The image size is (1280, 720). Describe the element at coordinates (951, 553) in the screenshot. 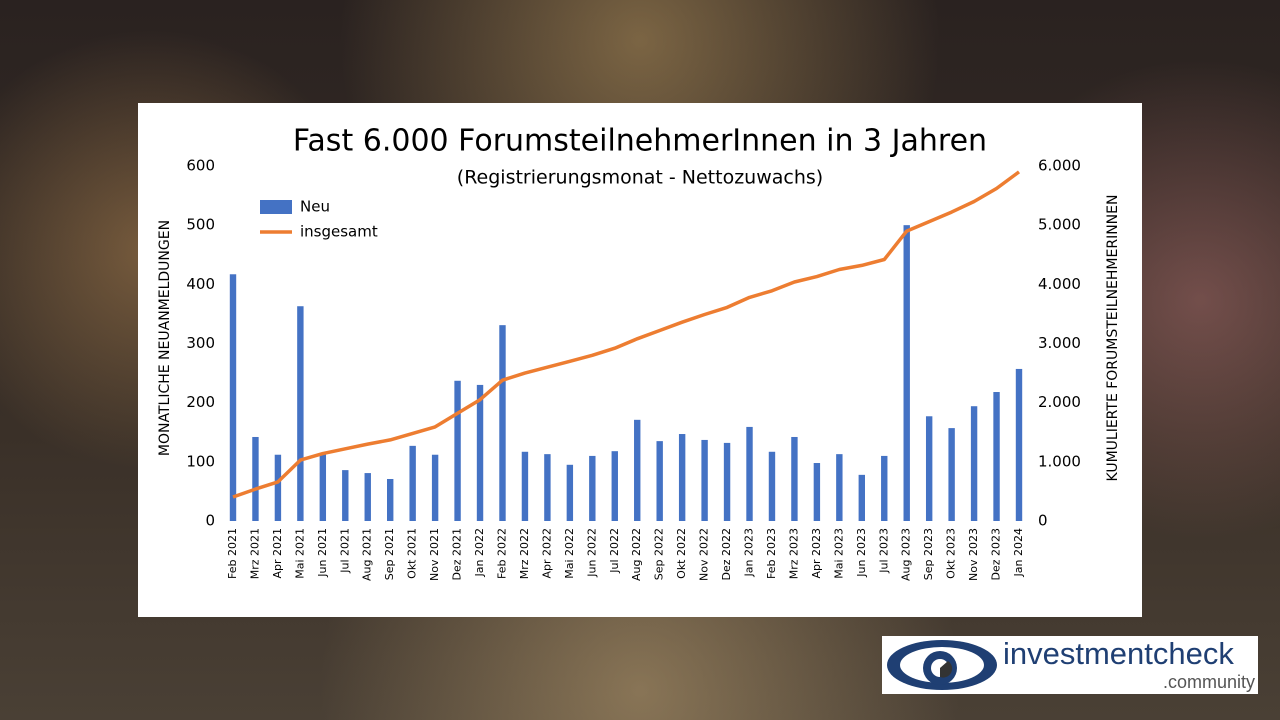

I see `x-tick-label: Okt 2023` at that location.